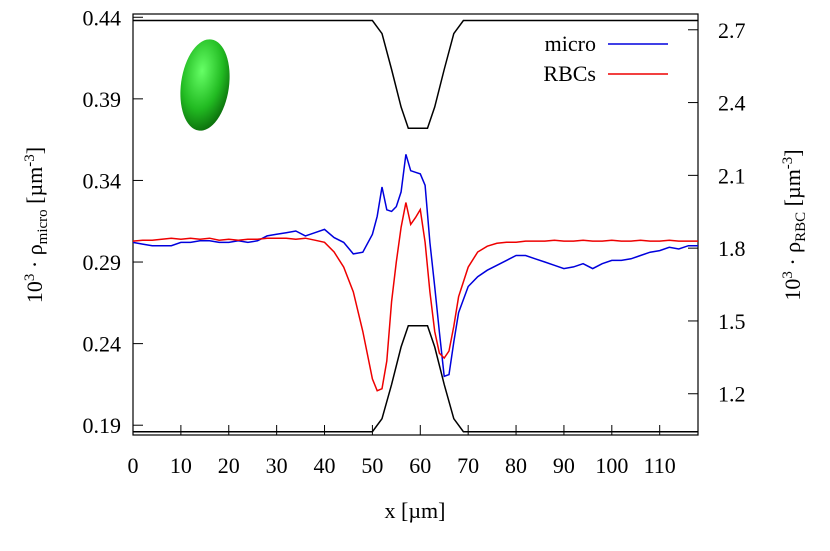 This screenshot has height=551, width=830. What do you see at coordinates (181, 465) in the screenshot?
I see `x-tick-label: 10` at bounding box center [181, 465].